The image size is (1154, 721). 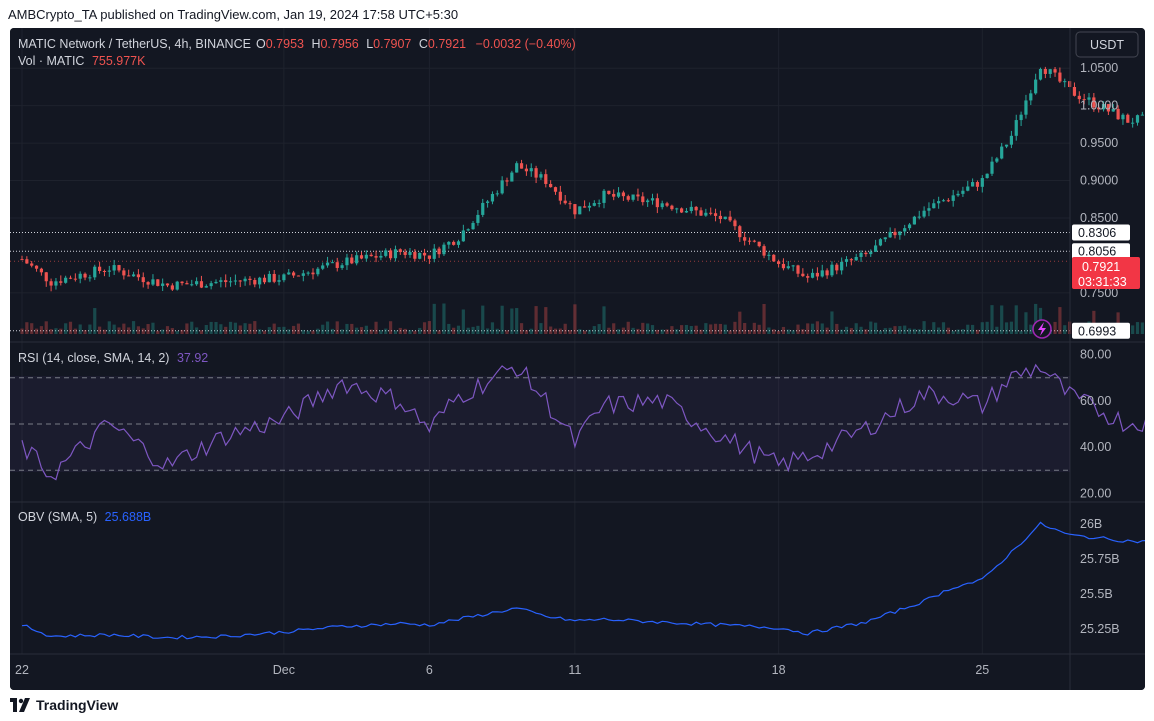 What do you see at coordinates (1100, 576) in the screenshot?
I see `obv-axis: 26B 25.75B 25.5B 25.25B` at bounding box center [1100, 576].